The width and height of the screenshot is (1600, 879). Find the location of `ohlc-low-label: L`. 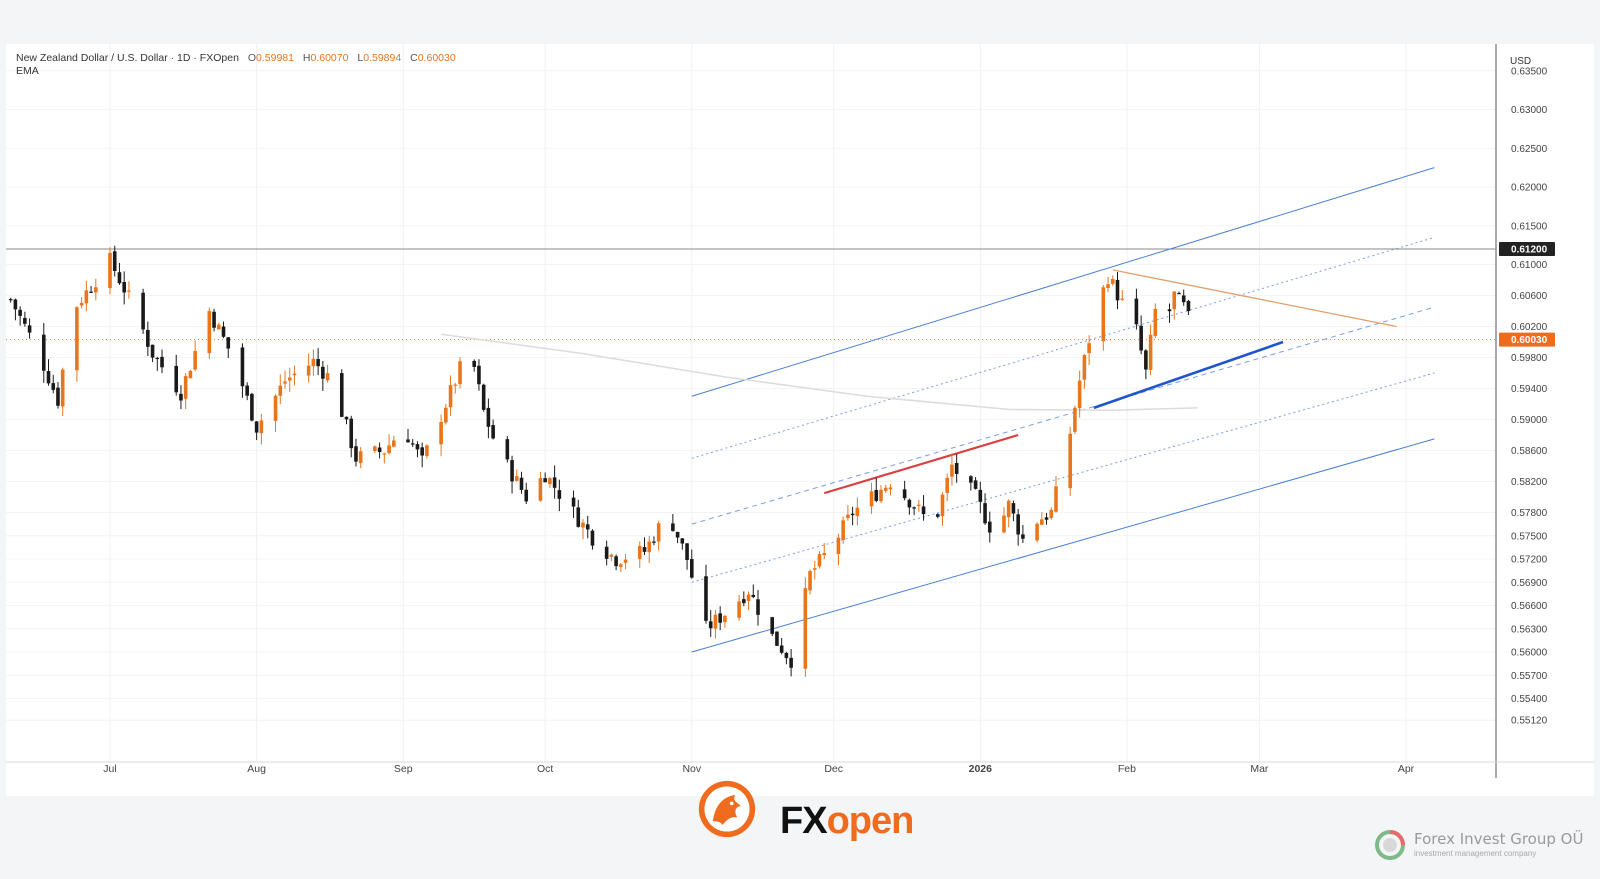

ohlc-low-label: L is located at coordinates (360, 58).